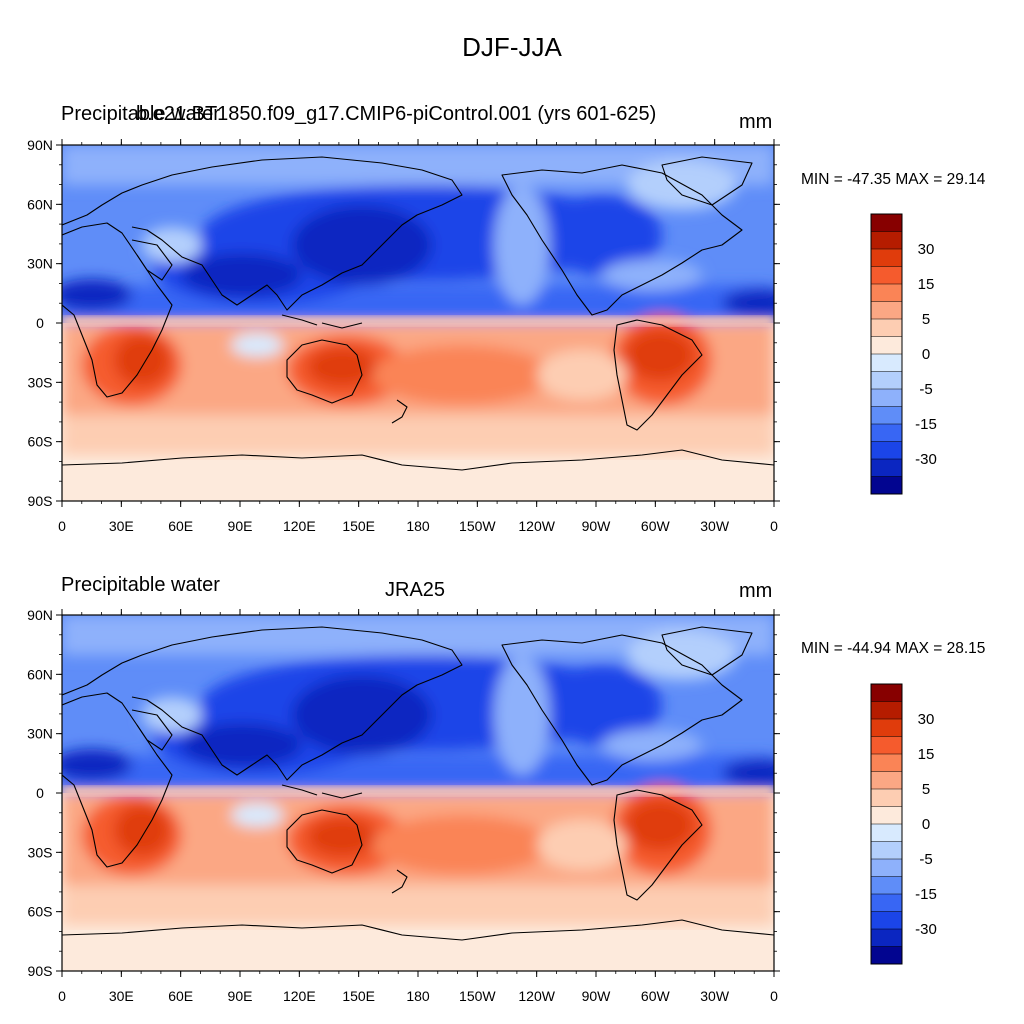  What do you see at coordinates (893, 179) in the screenshot?
I see `panel1-minmax: MIN = -47.35 MAX = 29.14` at bounding box center [893, 179].